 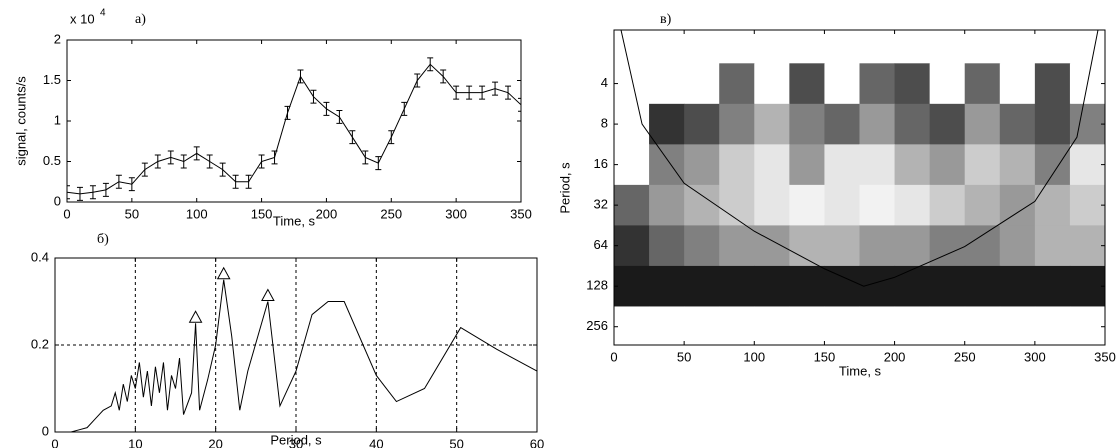 I want to click on x-axis-label: Time, s, so click(x=860, y=370).